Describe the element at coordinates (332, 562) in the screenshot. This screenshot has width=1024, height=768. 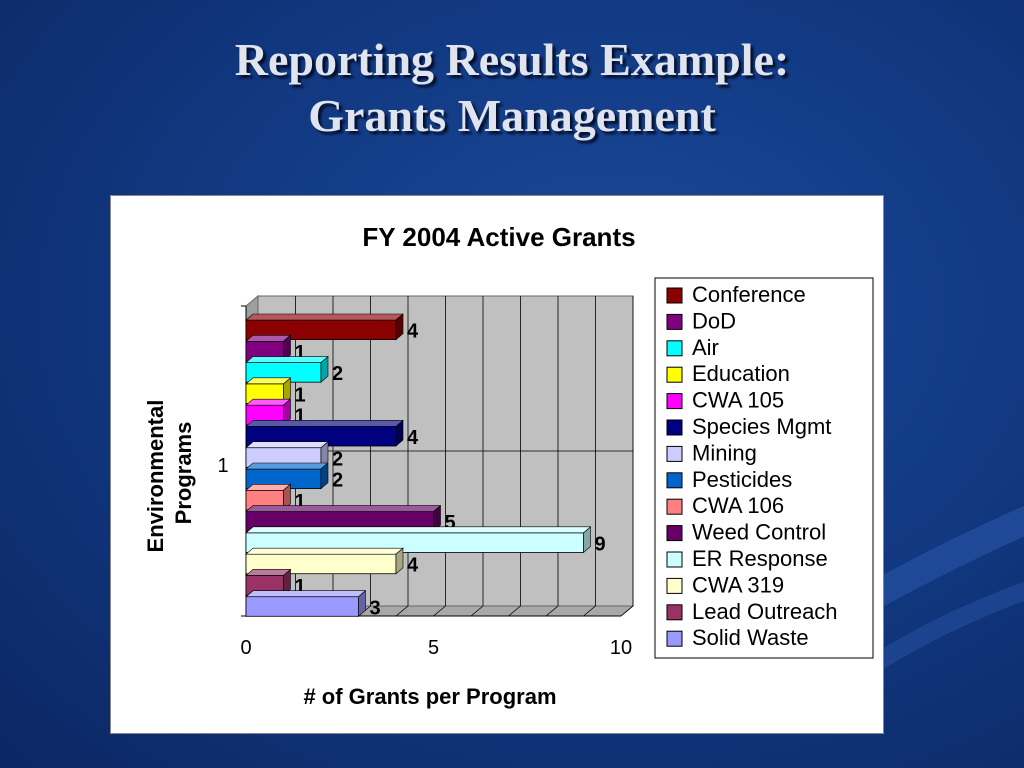
I see `bar-cwa-319: 4` at that location.